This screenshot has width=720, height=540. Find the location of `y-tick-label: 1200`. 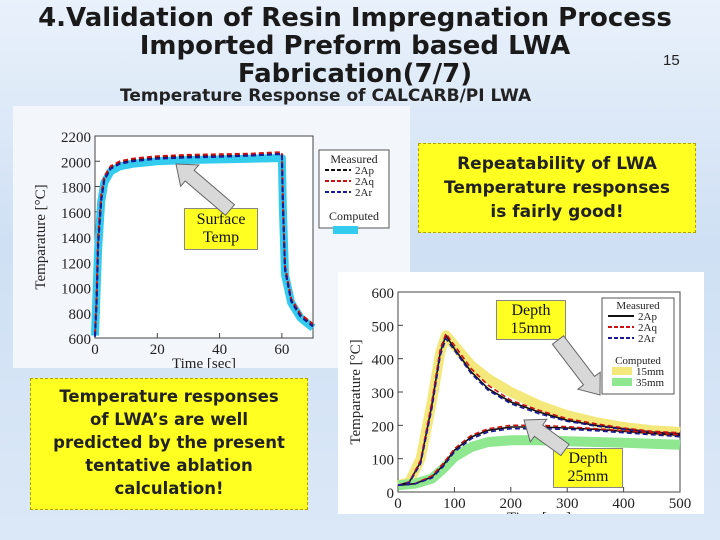

y-tick-label: 1200 is located at coordinates (76, 264).